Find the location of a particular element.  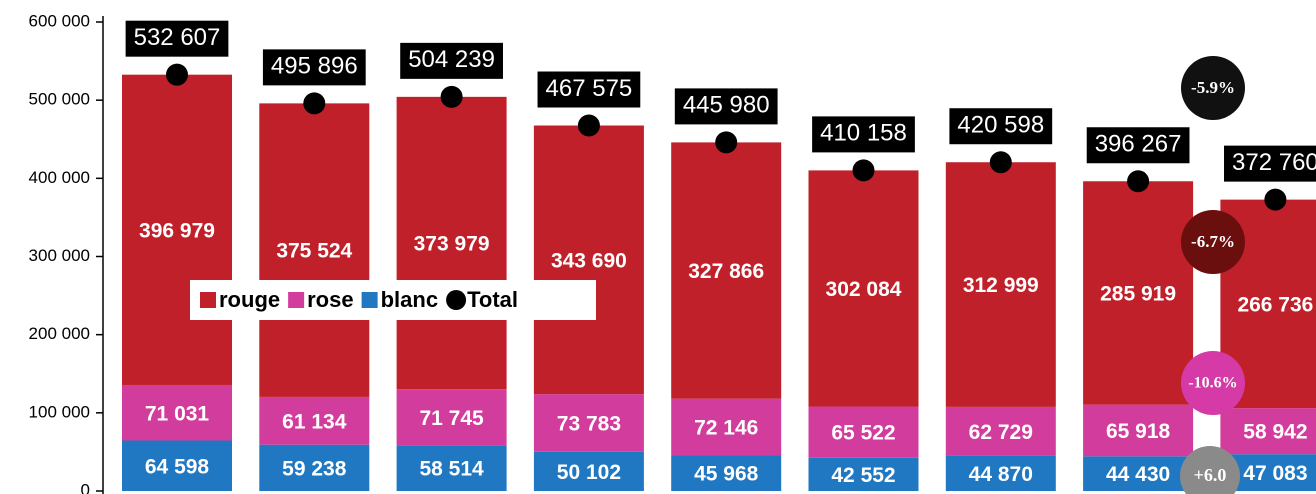

legend-label: rose is located at coordinates (330, 299).